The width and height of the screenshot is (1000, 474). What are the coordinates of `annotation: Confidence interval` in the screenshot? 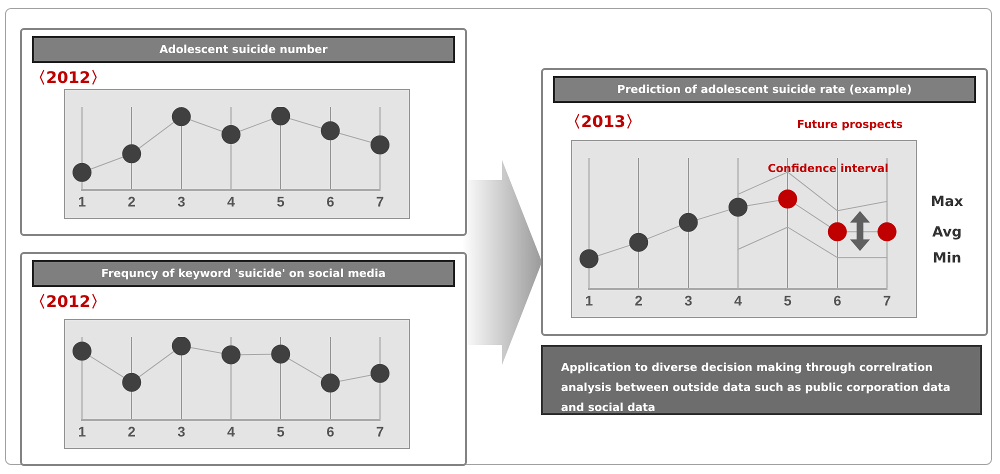 It's located at (828, 168).